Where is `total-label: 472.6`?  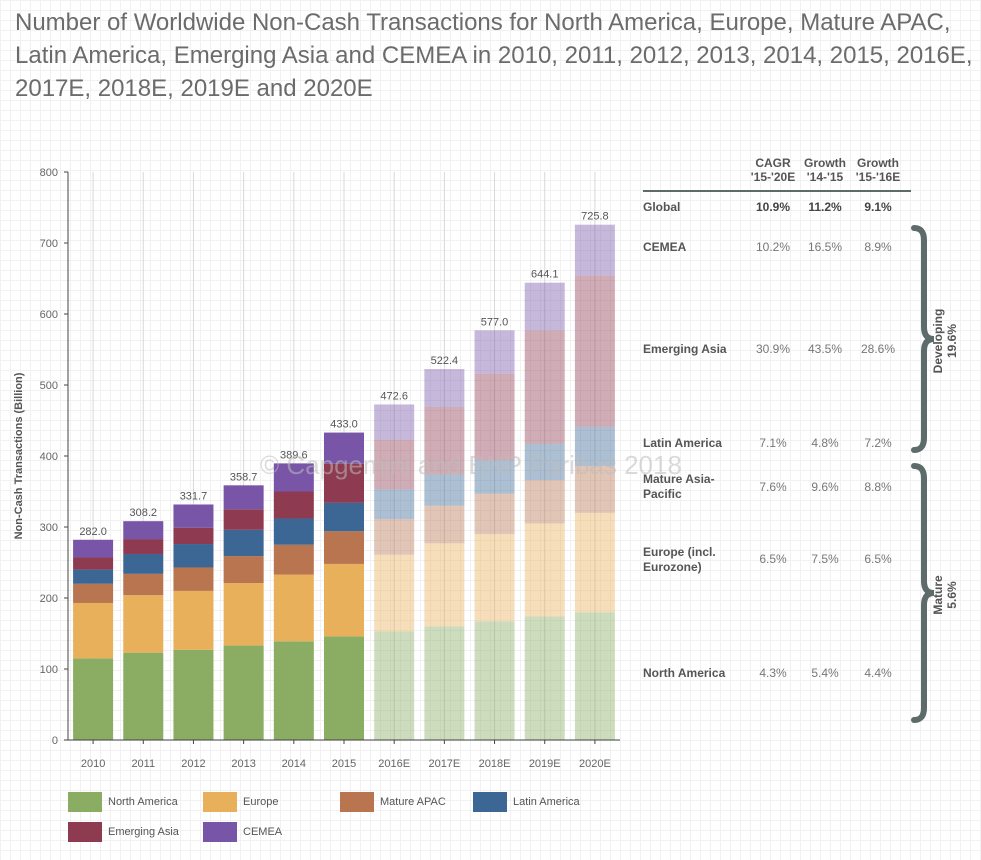 total-label: 472.6 is located at coordinates (394, 396).